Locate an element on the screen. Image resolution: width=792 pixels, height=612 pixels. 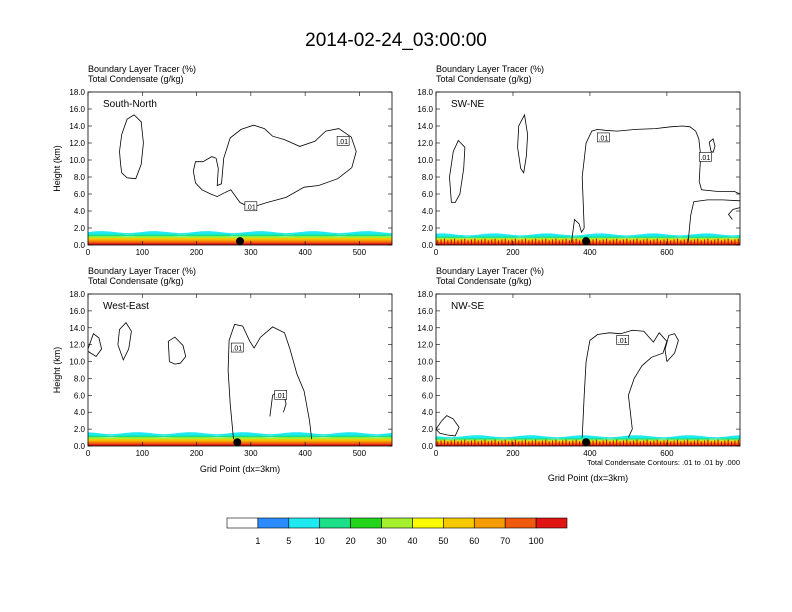
chart-title: 2014-02-24_03:00:00 is located at coordinates (396, 40).